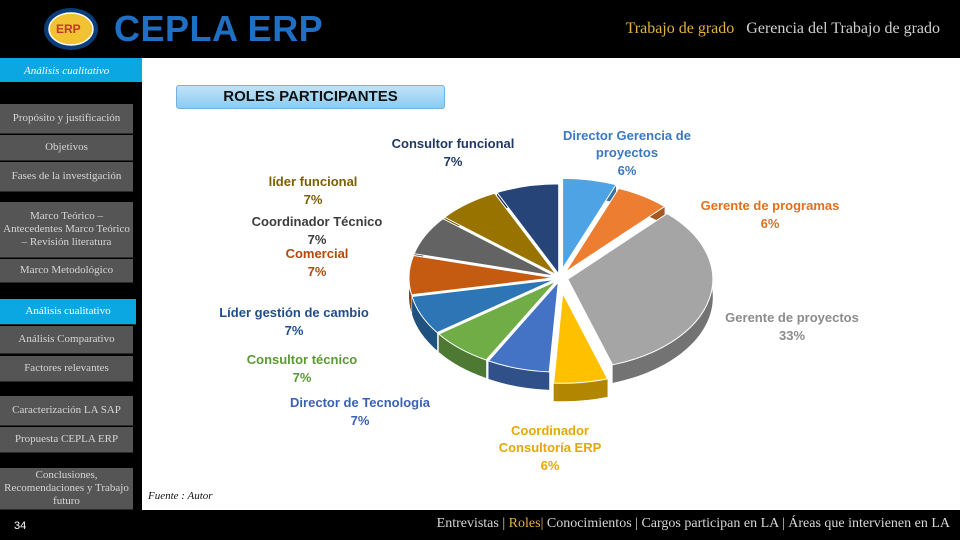  Describe the element at coordinates (453, 152) in the screenshot. I see `slice-label: Consultor funcional 7%` at that location.